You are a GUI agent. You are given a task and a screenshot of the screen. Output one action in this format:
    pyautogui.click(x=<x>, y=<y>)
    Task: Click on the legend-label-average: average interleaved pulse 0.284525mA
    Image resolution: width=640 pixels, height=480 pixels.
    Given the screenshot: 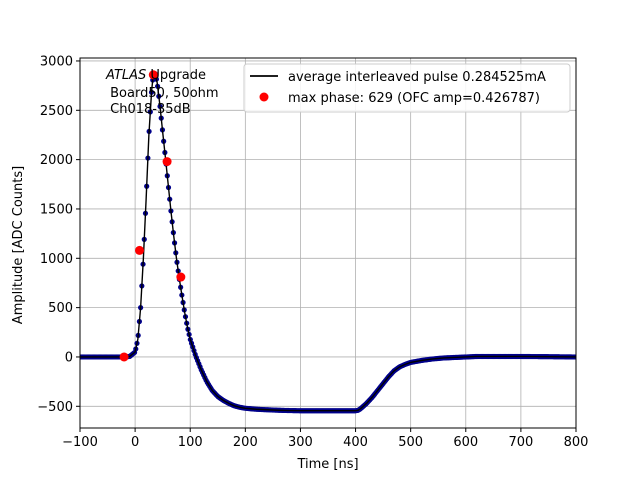 What is the action you would take?
    pyautogui.click(x=417, y=77)
    